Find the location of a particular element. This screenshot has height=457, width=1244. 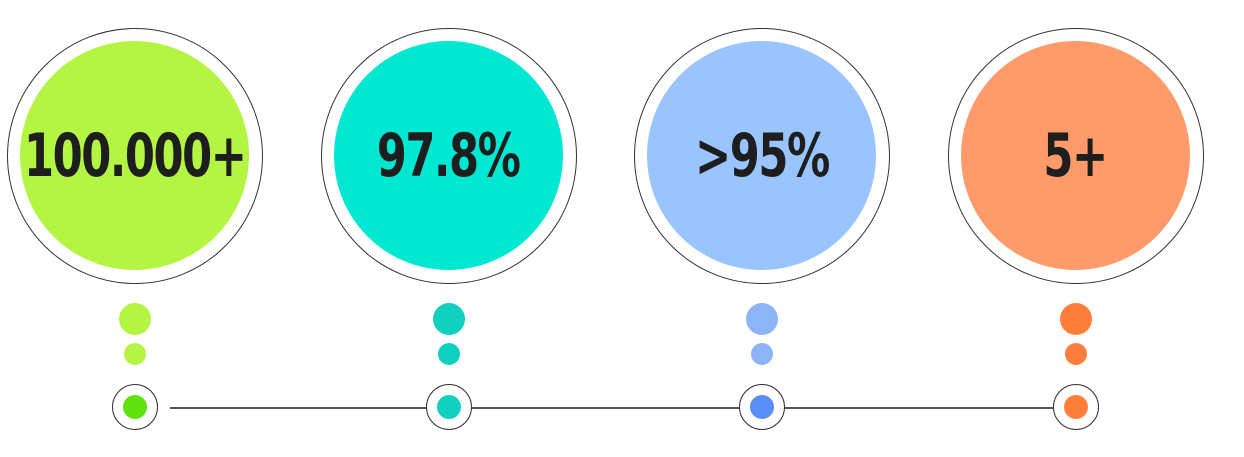

stat-circle: 5+ is located at coordinates (1075, 155).